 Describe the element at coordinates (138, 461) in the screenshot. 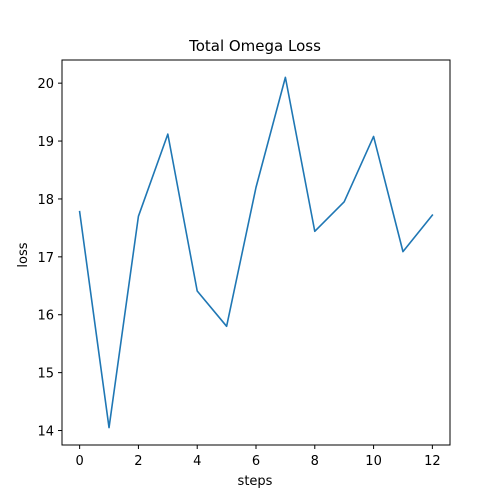

I see `x-tick-label: 2` at that location.